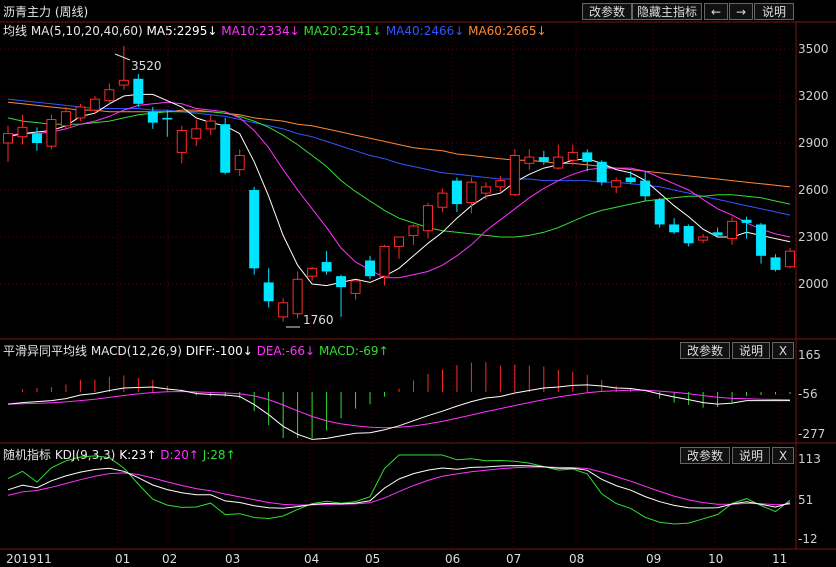  What do you see at coordinates (179, 455) in the screenshot?
I see `kdj-d-value: D:20↑` at bounding box center [179, 455].